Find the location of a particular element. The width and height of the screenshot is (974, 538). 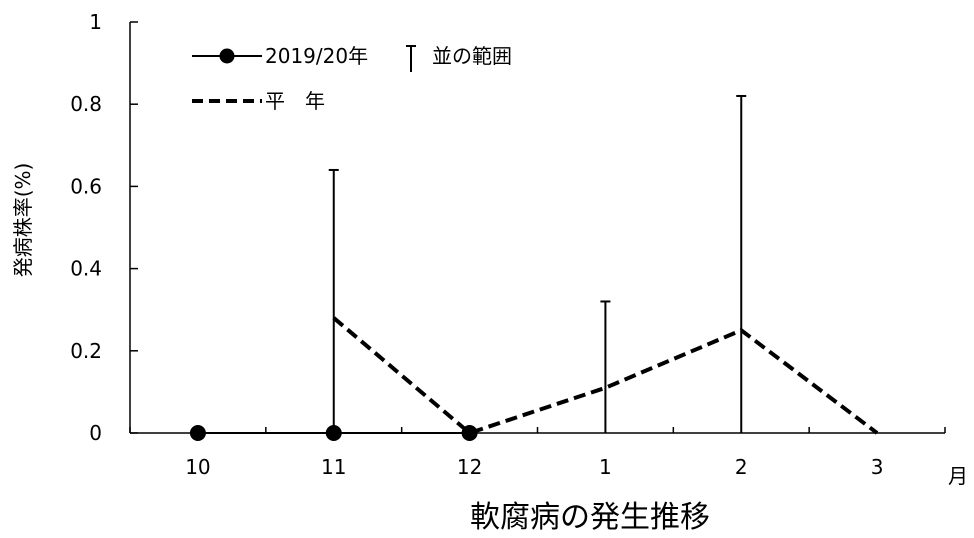

y-tick-label: 0.4 is located at coordinates (86, 269).